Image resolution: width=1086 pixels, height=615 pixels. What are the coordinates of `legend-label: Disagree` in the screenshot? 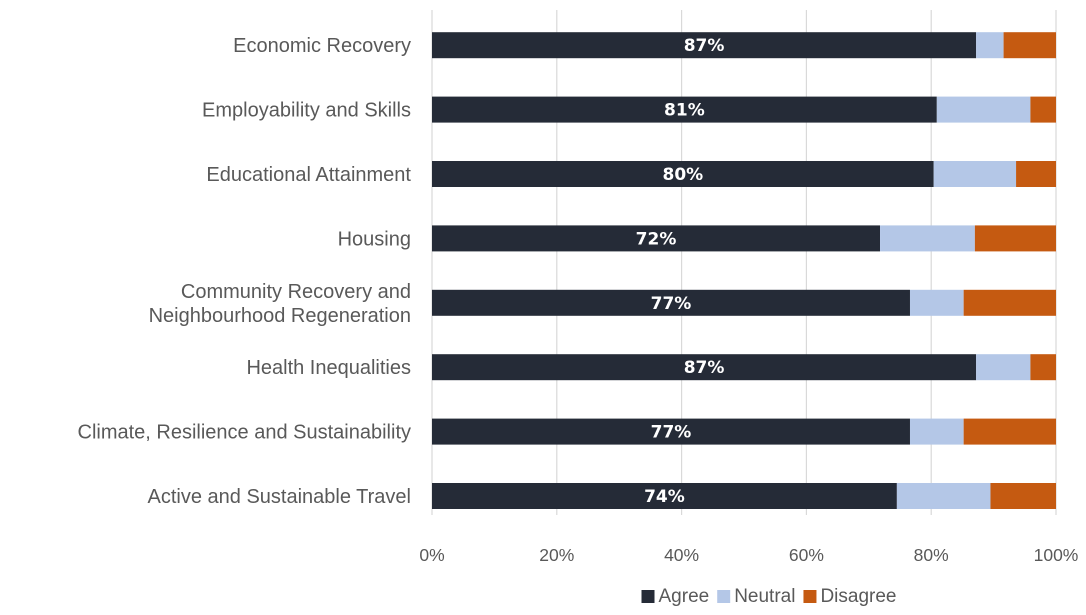 It's located at (858, 596).